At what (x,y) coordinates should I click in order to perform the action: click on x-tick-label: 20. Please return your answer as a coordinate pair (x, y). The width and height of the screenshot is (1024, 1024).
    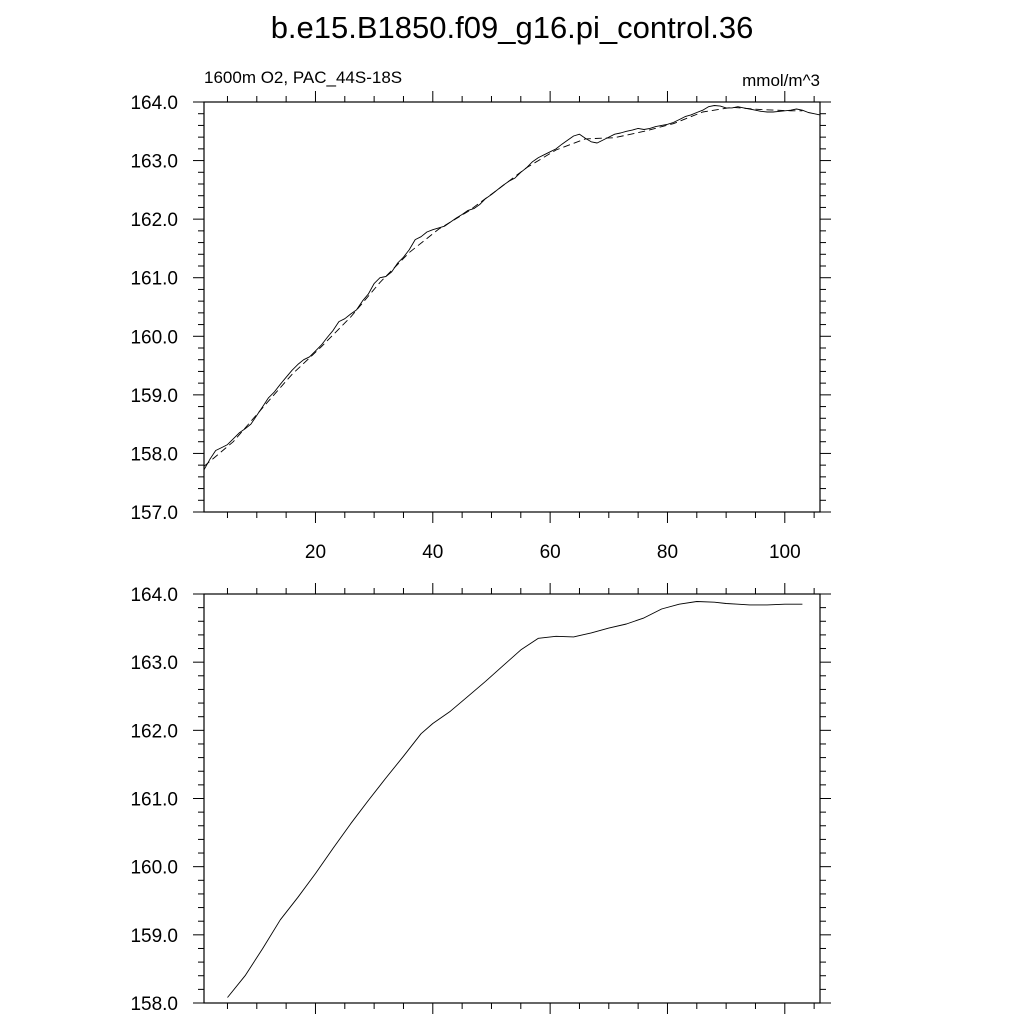
    Looking at the image, I should click on (315, 552).